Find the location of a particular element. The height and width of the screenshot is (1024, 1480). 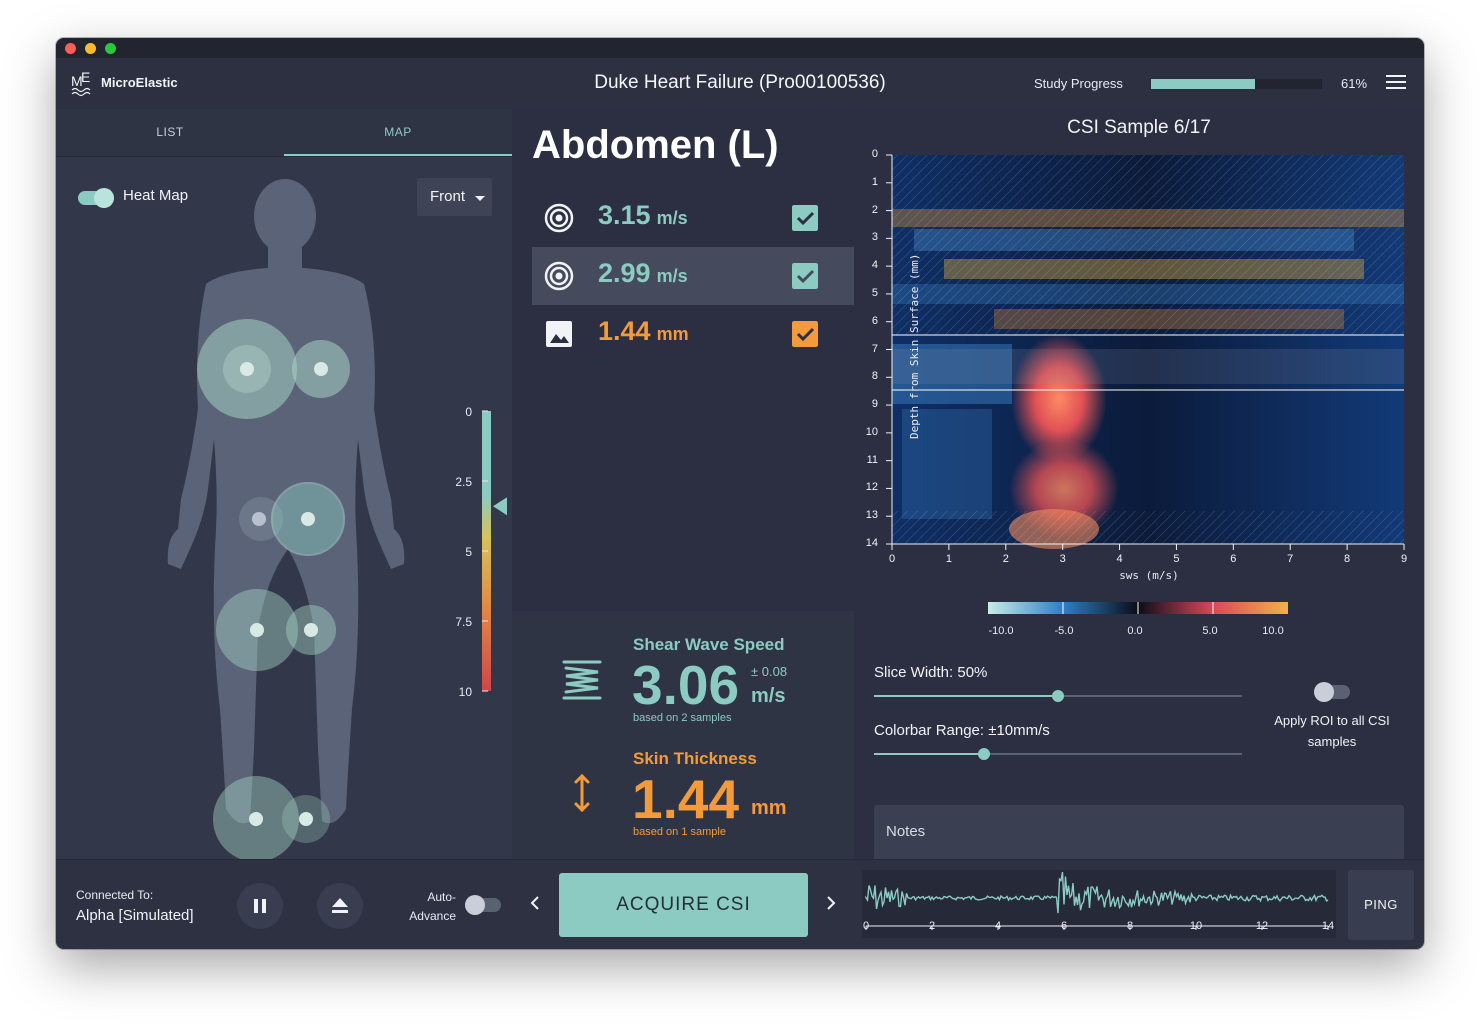

waveform-tick-label: 6 is located at coordinates (1064, 926).